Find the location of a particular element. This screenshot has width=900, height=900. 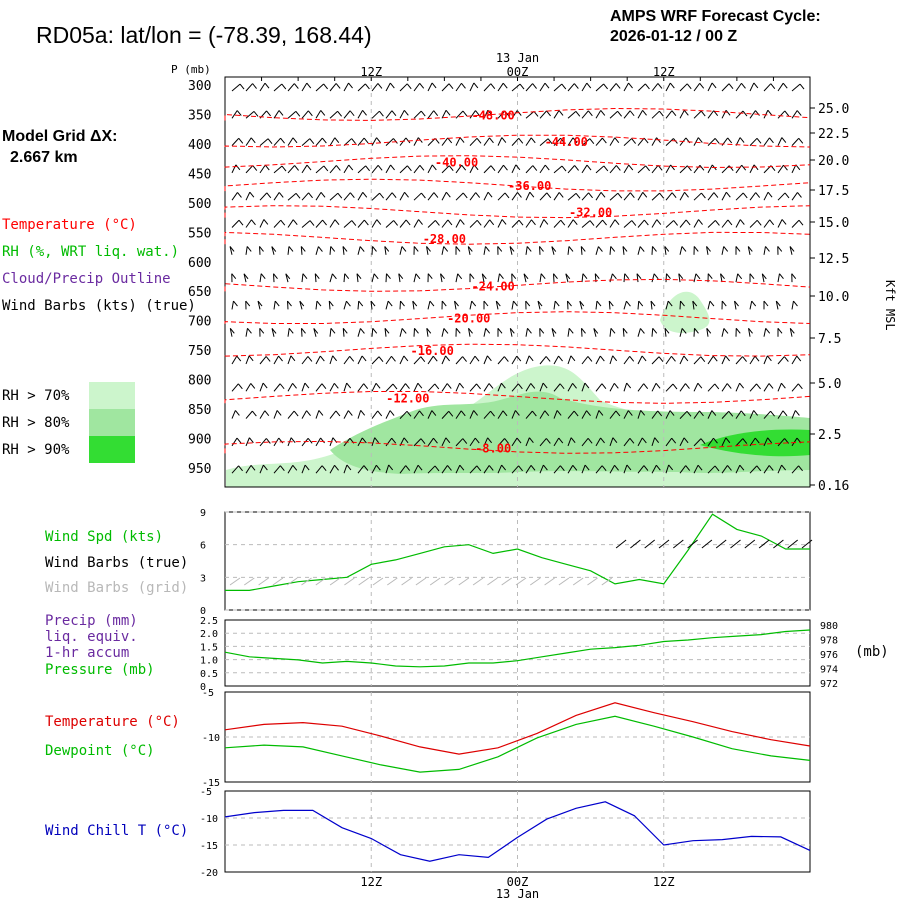

legend-temp2: Temperature (°C) is located at coordinates (112, 722).